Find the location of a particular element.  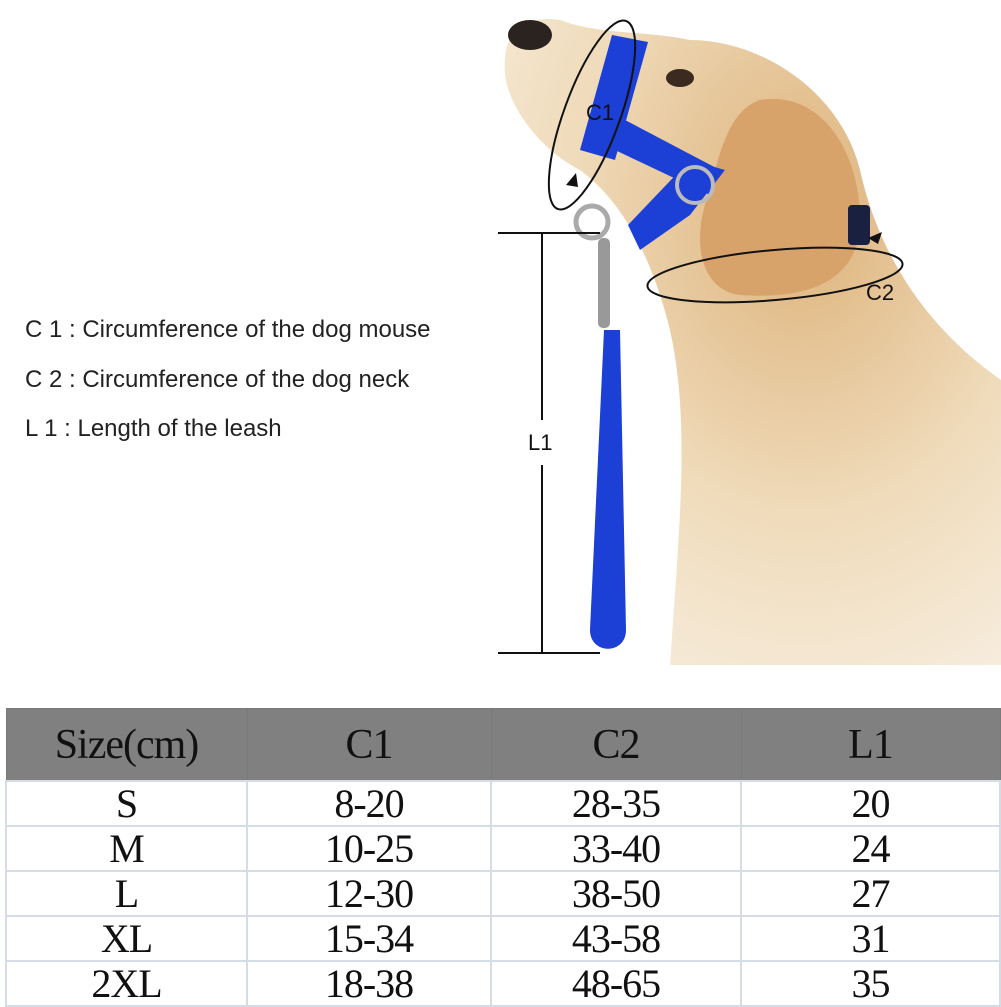

table-cell: L is located at coordinates (126, 893).